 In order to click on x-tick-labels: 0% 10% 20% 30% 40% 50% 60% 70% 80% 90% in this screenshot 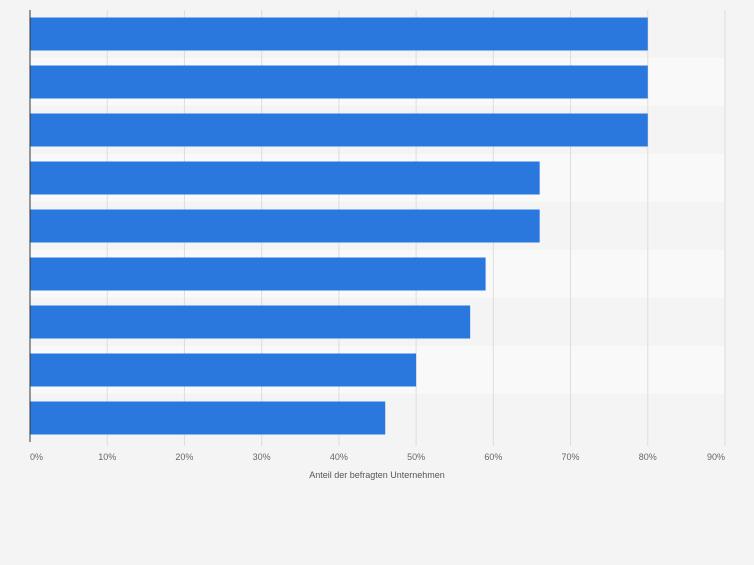, I will do `click(377, 457)`.